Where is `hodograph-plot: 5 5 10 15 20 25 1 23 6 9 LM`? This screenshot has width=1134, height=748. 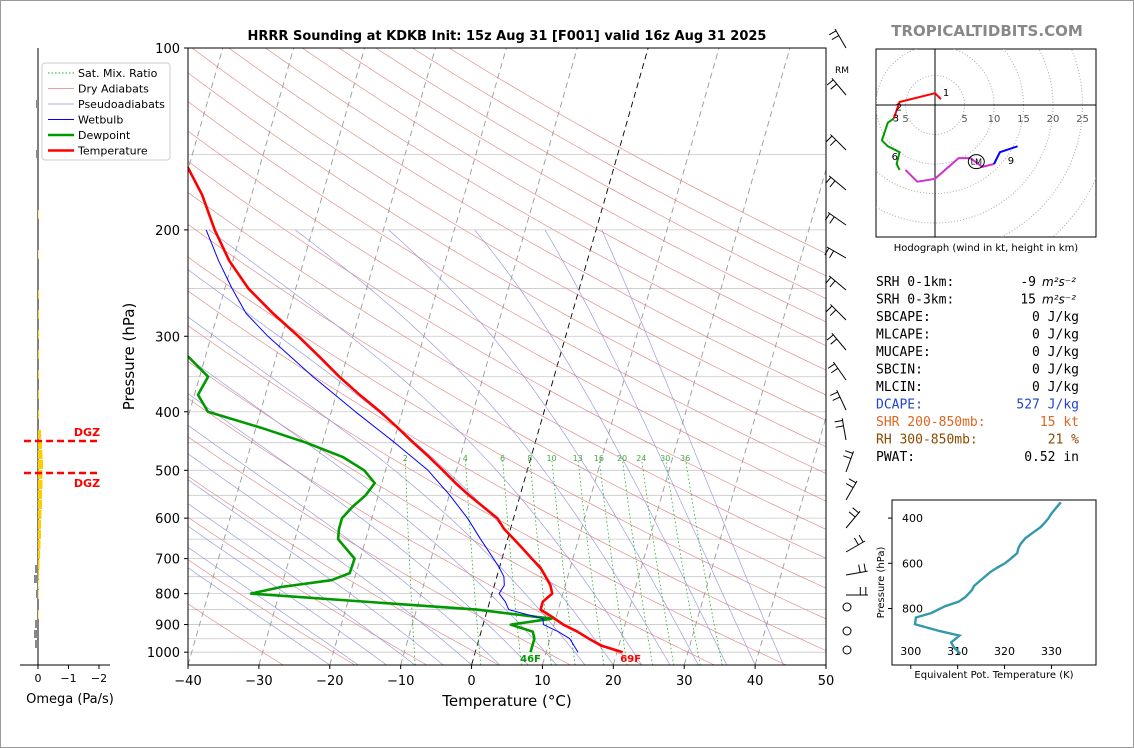
hodograph-plot: 5 5 10 15 20 25 1 23 6 9 LM is located at coordinates (986, 143).